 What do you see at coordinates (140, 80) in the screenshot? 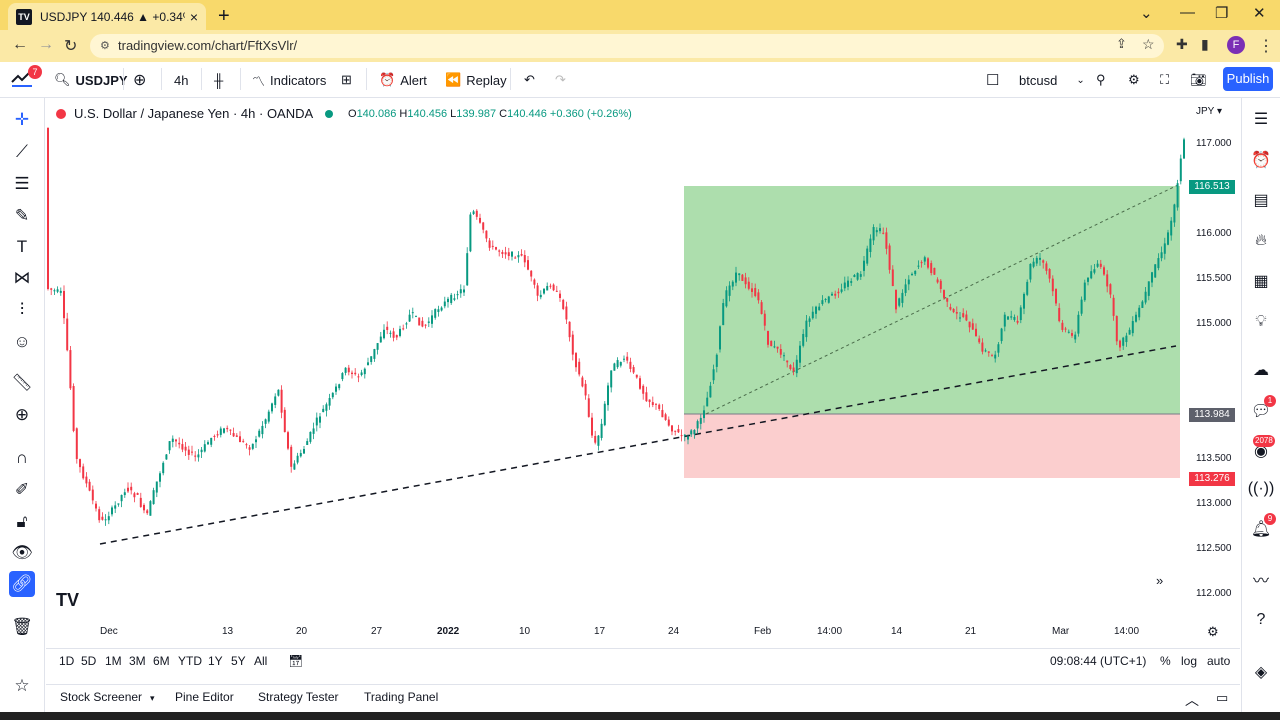
I see `compare-plus-icon: ⊕` at bounding box center [140, 80].